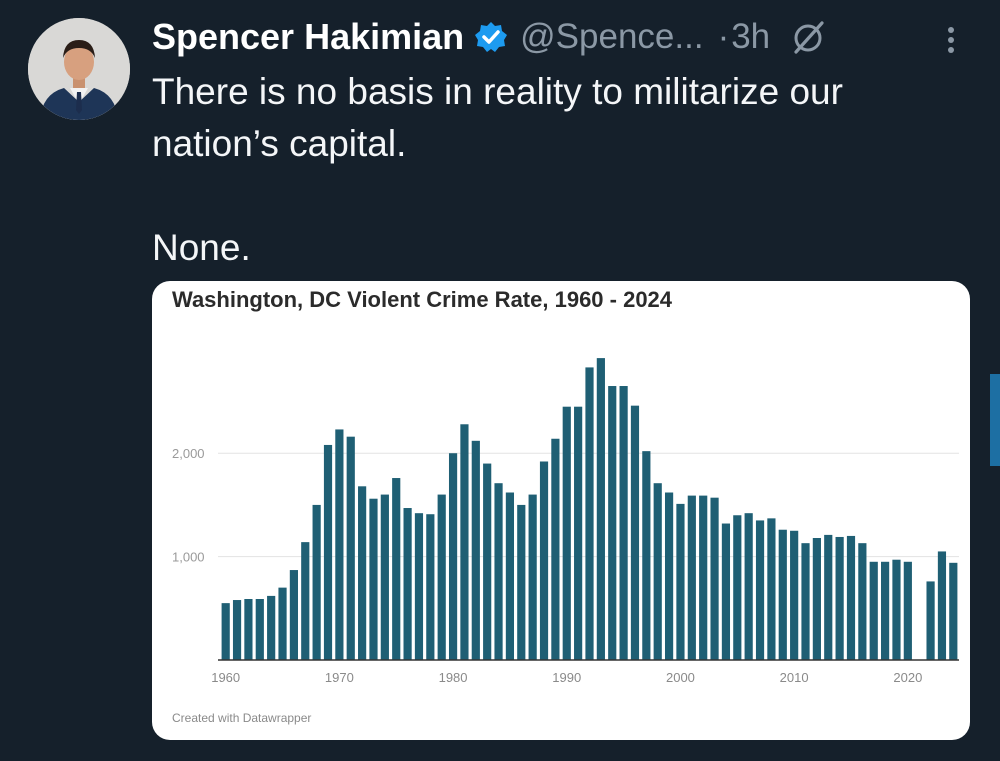  What do you see at coordinates (308, 36) in the screenshot?
I see `author-name: Spencer Hakimian` at bounding box center [308, 36].